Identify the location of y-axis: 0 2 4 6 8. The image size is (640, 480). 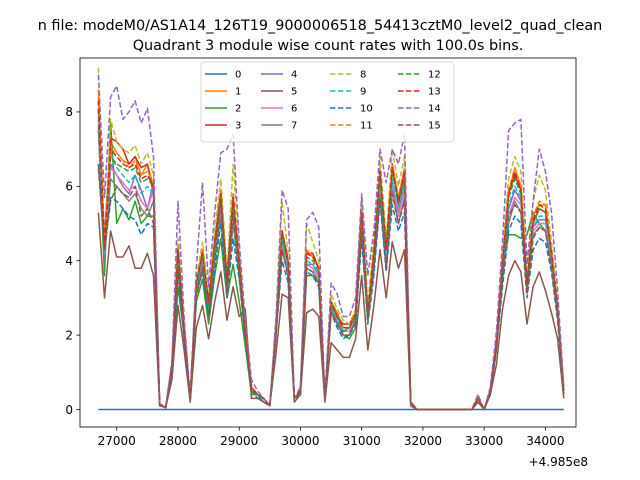
(72, 261).